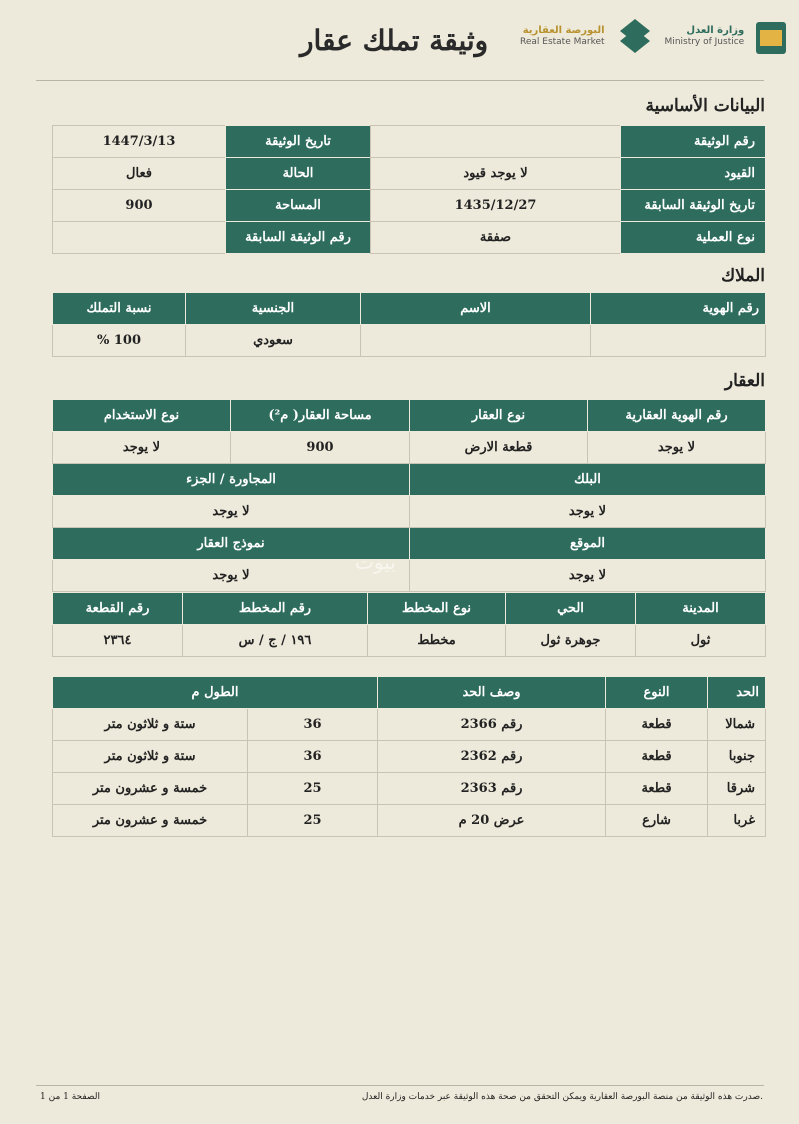  Describe the element at coordinates (704, 35) in the screenshot. I see `ministry-of-justice-logo: وزارة العدل Ministry of Justice` at that location.